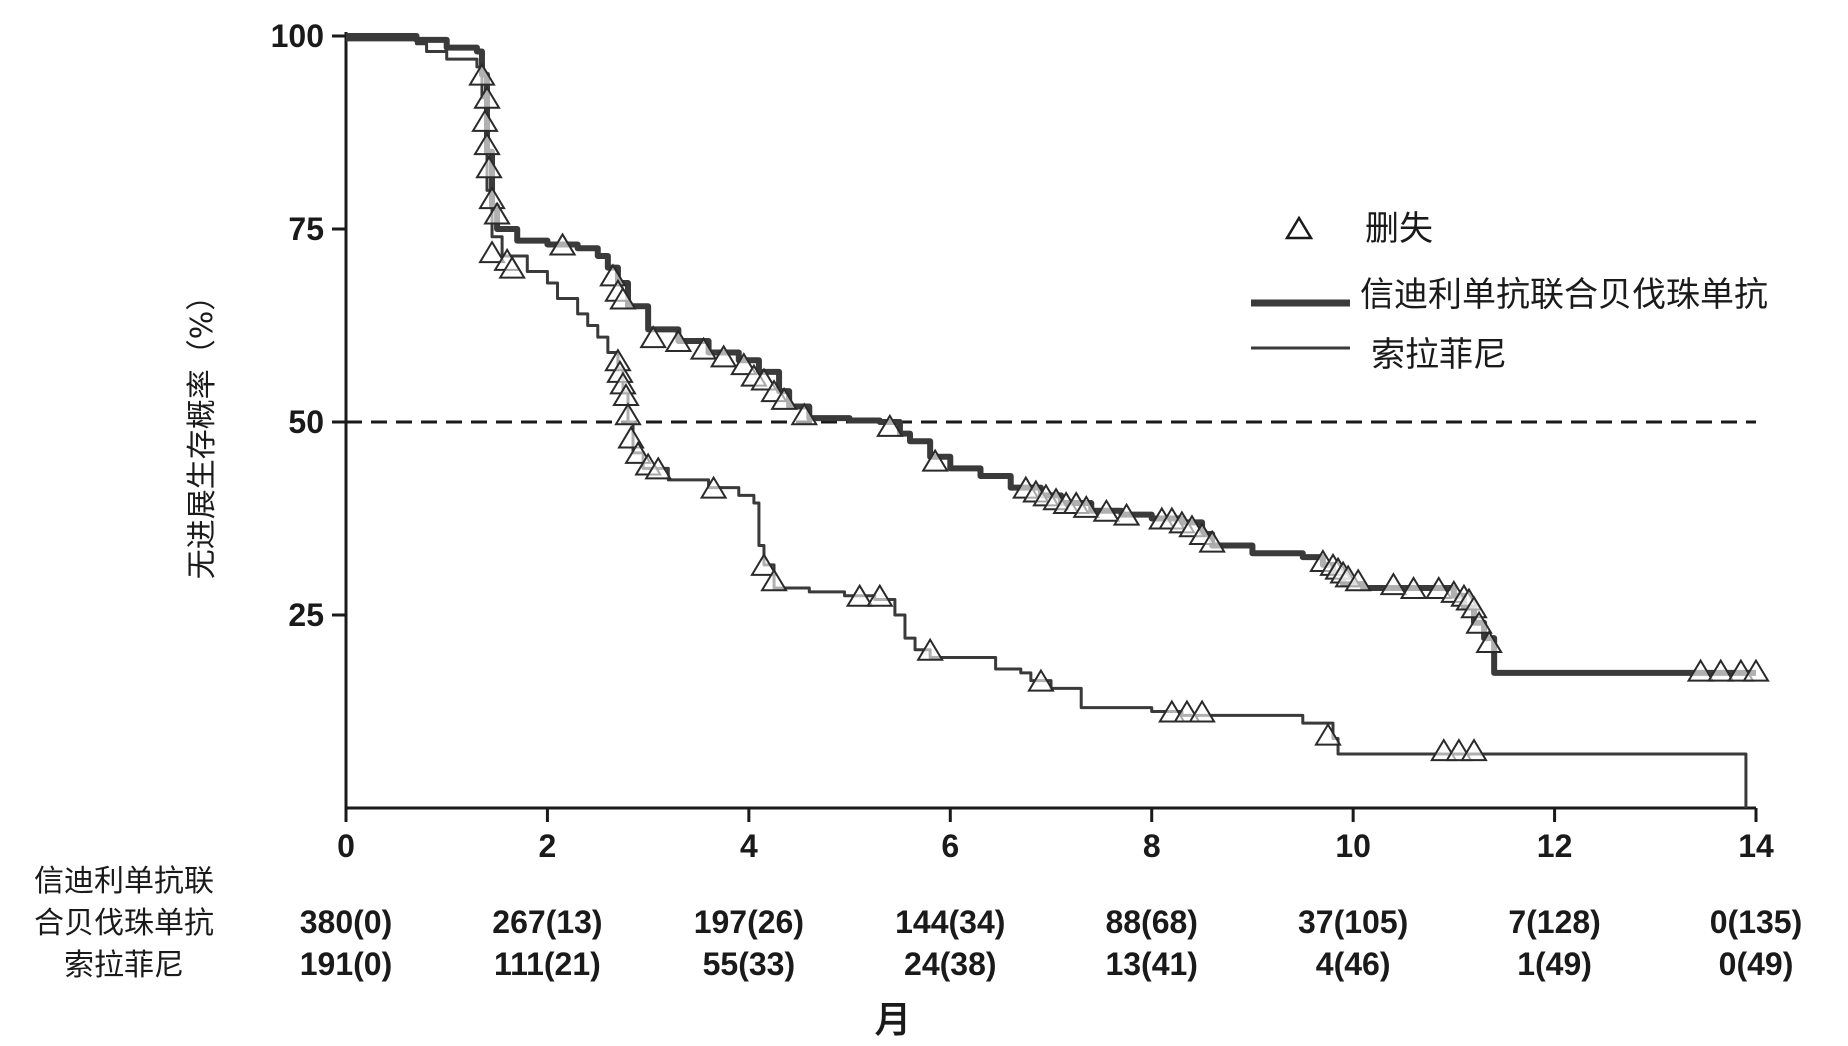  I want to click on x-tick-label: 6, so click(950, 846).